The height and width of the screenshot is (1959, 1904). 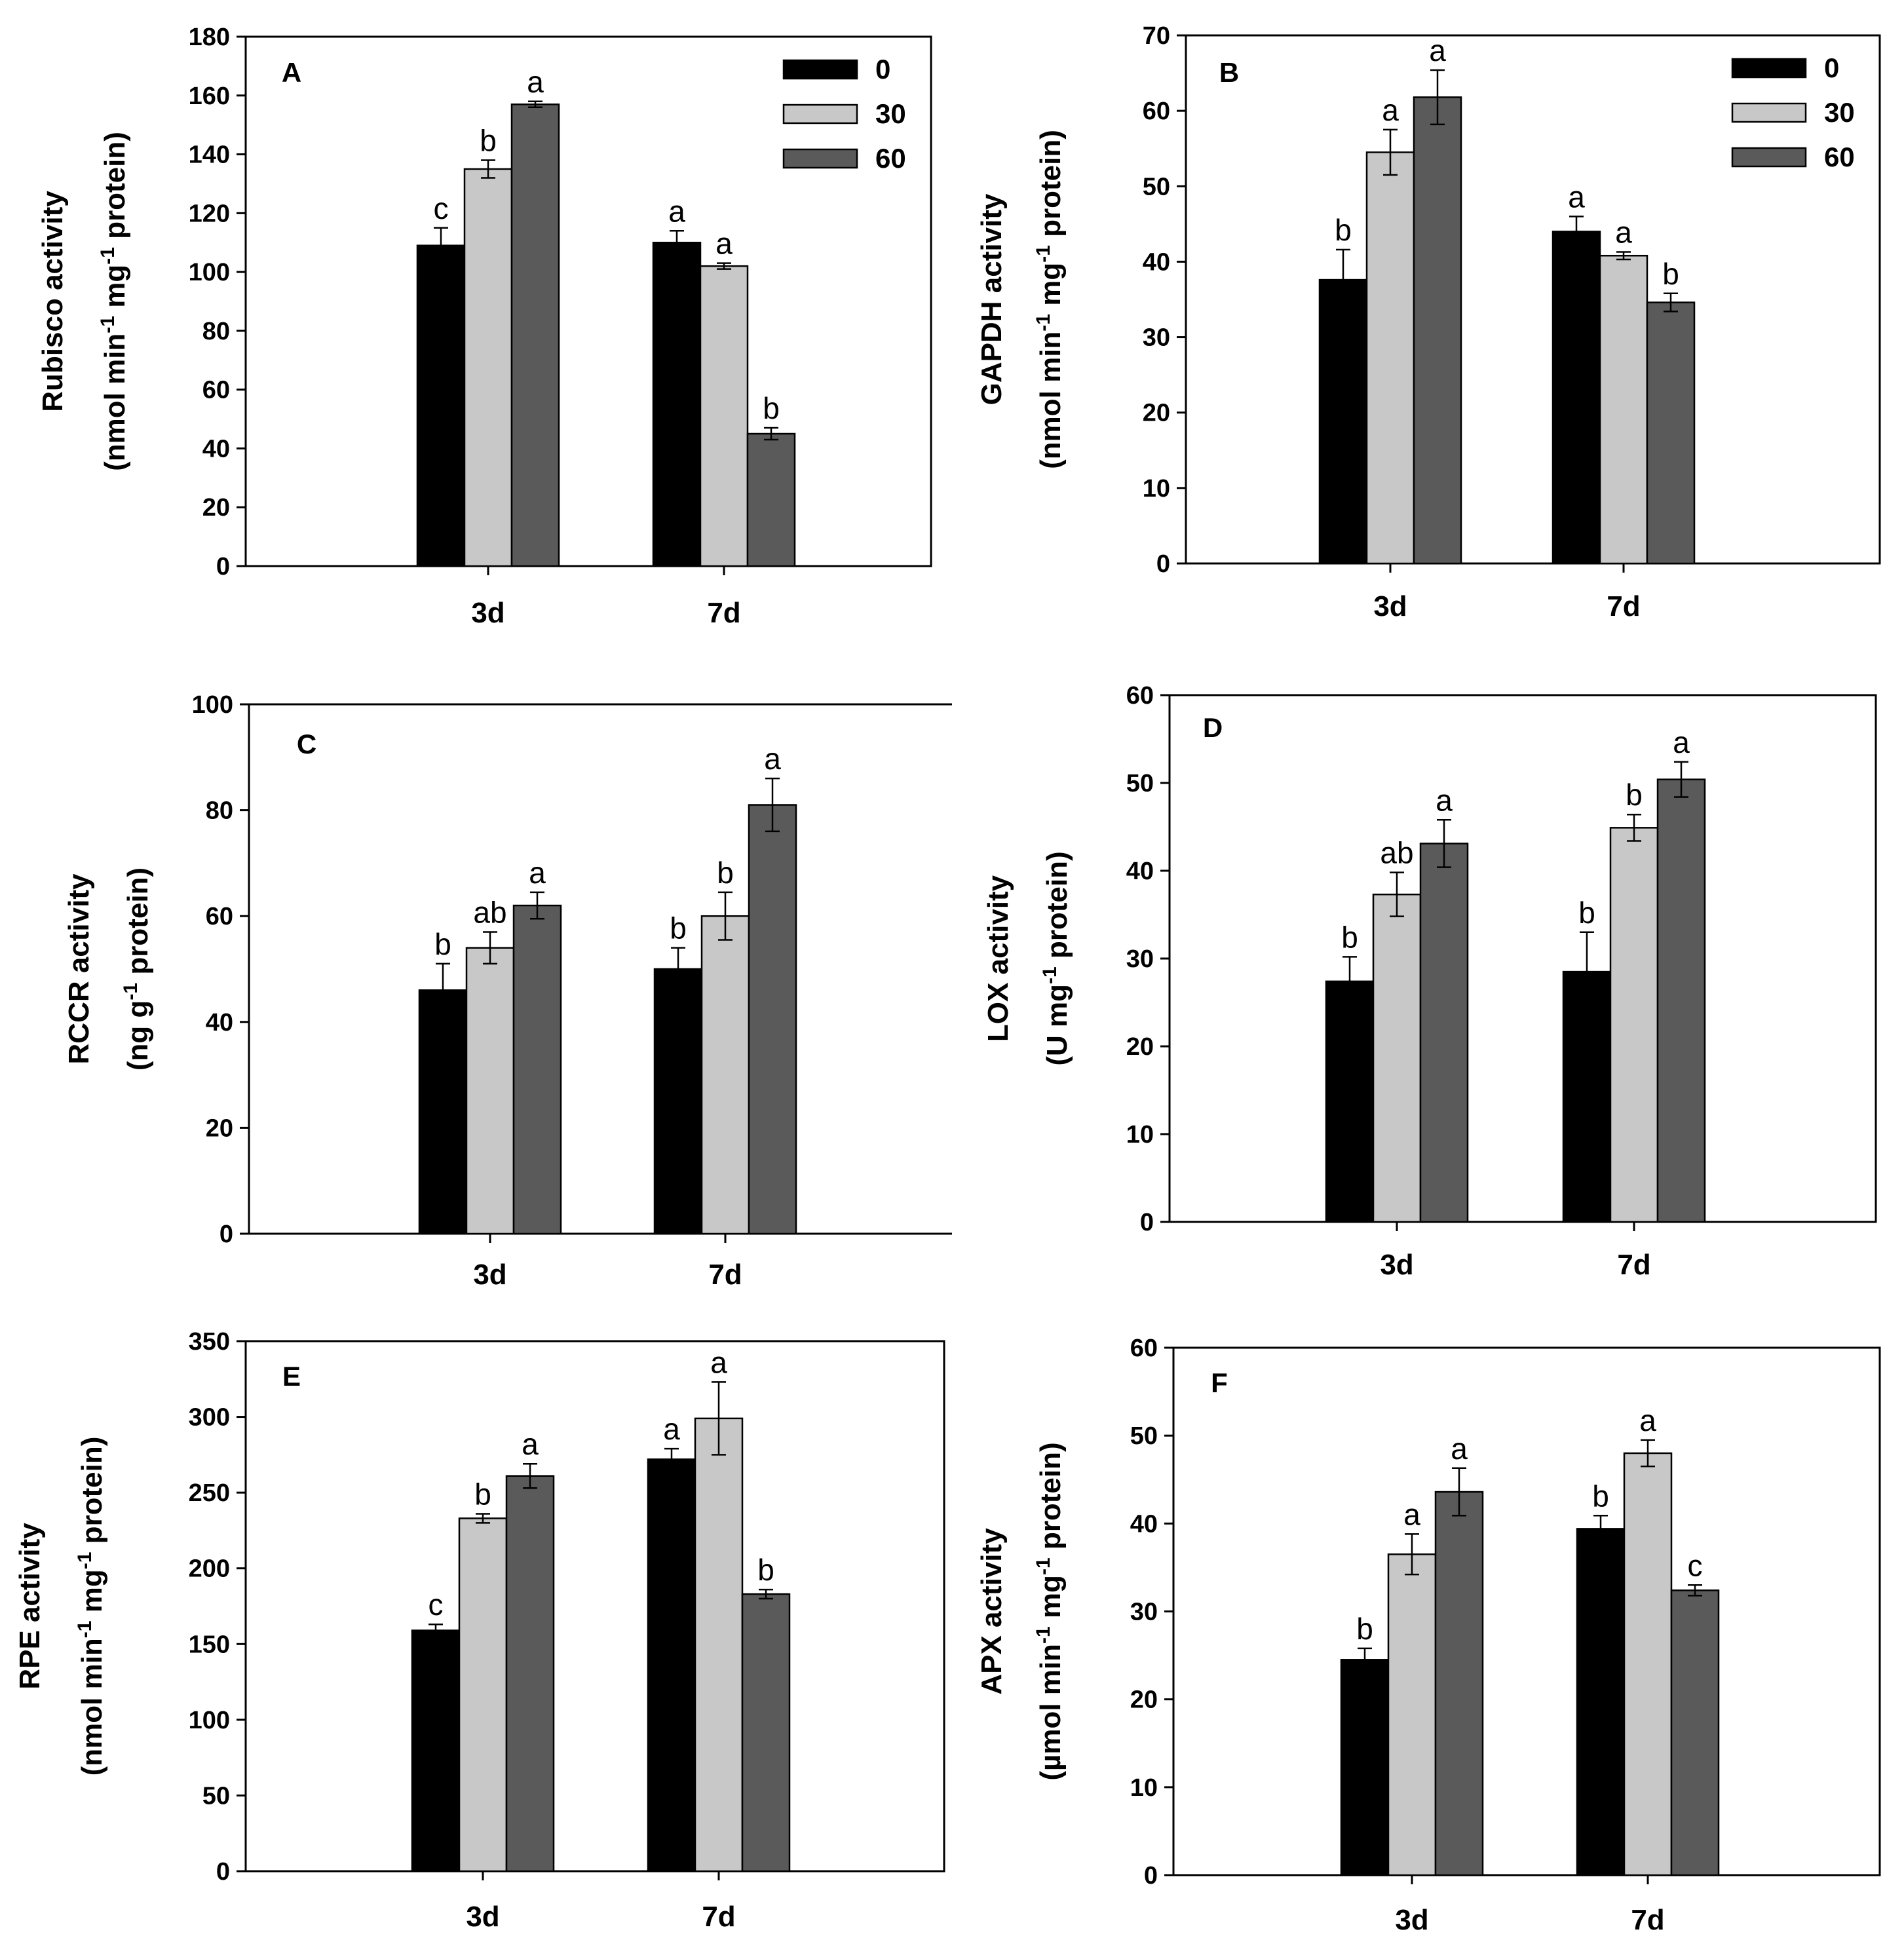 I want to click on y-axis-label: APX activity, so click(x=992, y=1612).